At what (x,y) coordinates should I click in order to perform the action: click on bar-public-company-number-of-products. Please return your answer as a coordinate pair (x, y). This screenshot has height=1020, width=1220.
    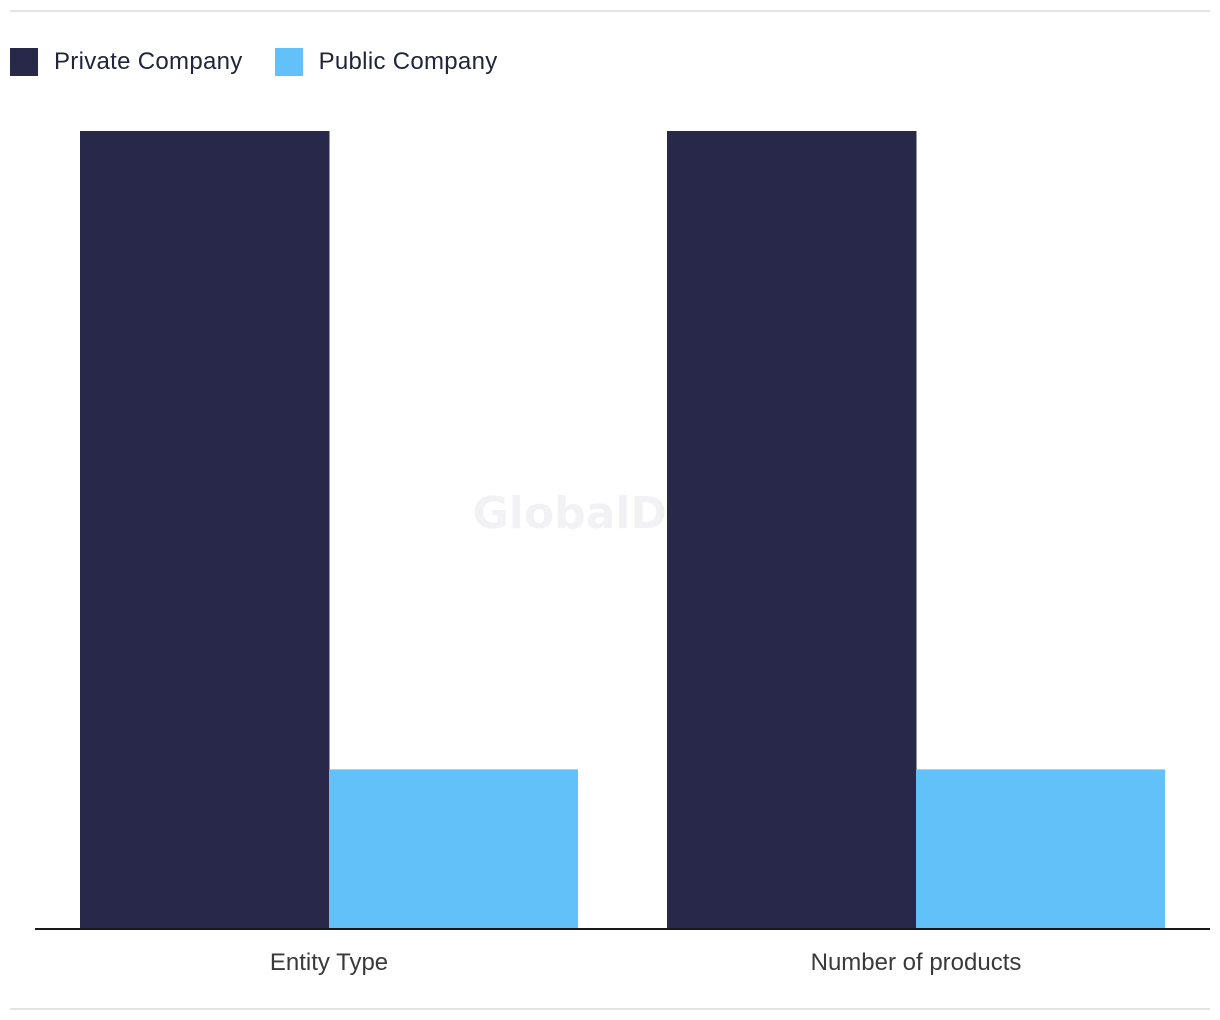
    Looking at the image, I should click on (1040, 849).